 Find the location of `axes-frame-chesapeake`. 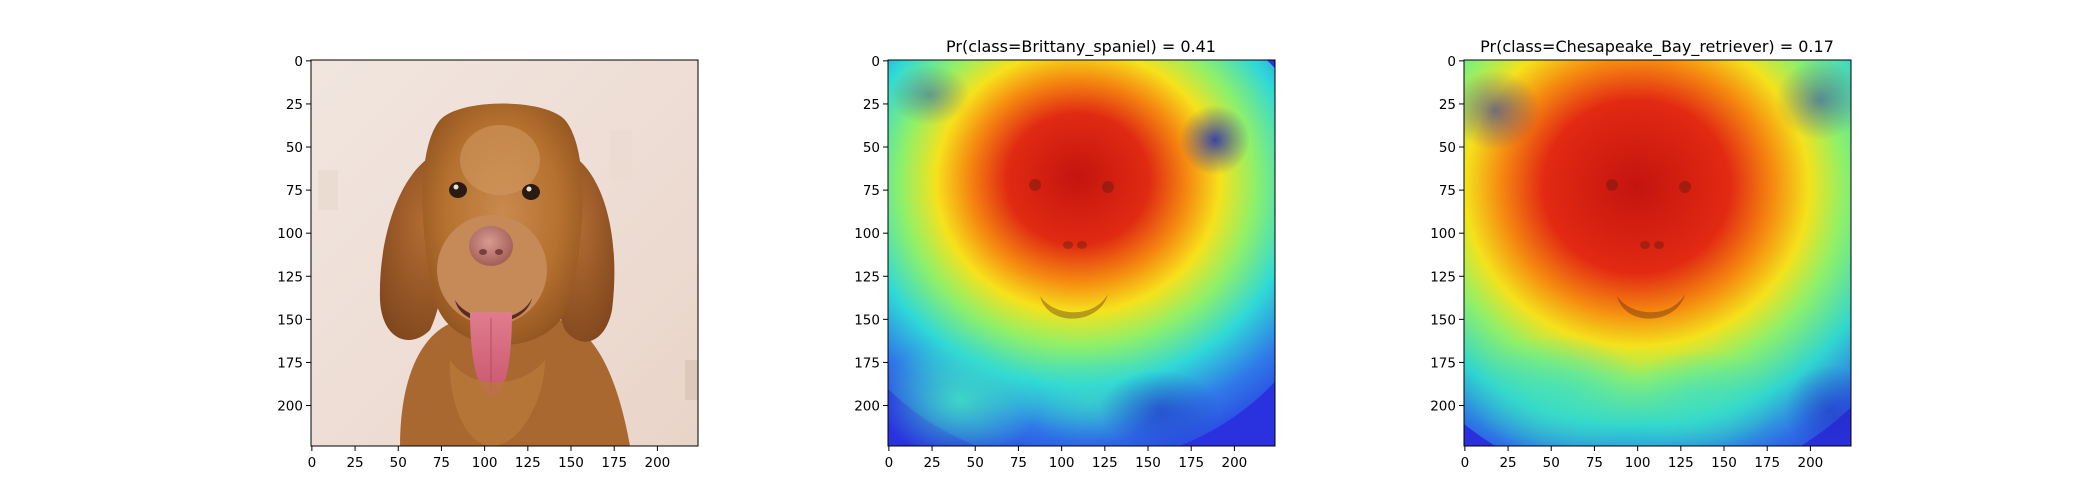

axes-frame-chesapeake is located at coordinates (1657, 253).